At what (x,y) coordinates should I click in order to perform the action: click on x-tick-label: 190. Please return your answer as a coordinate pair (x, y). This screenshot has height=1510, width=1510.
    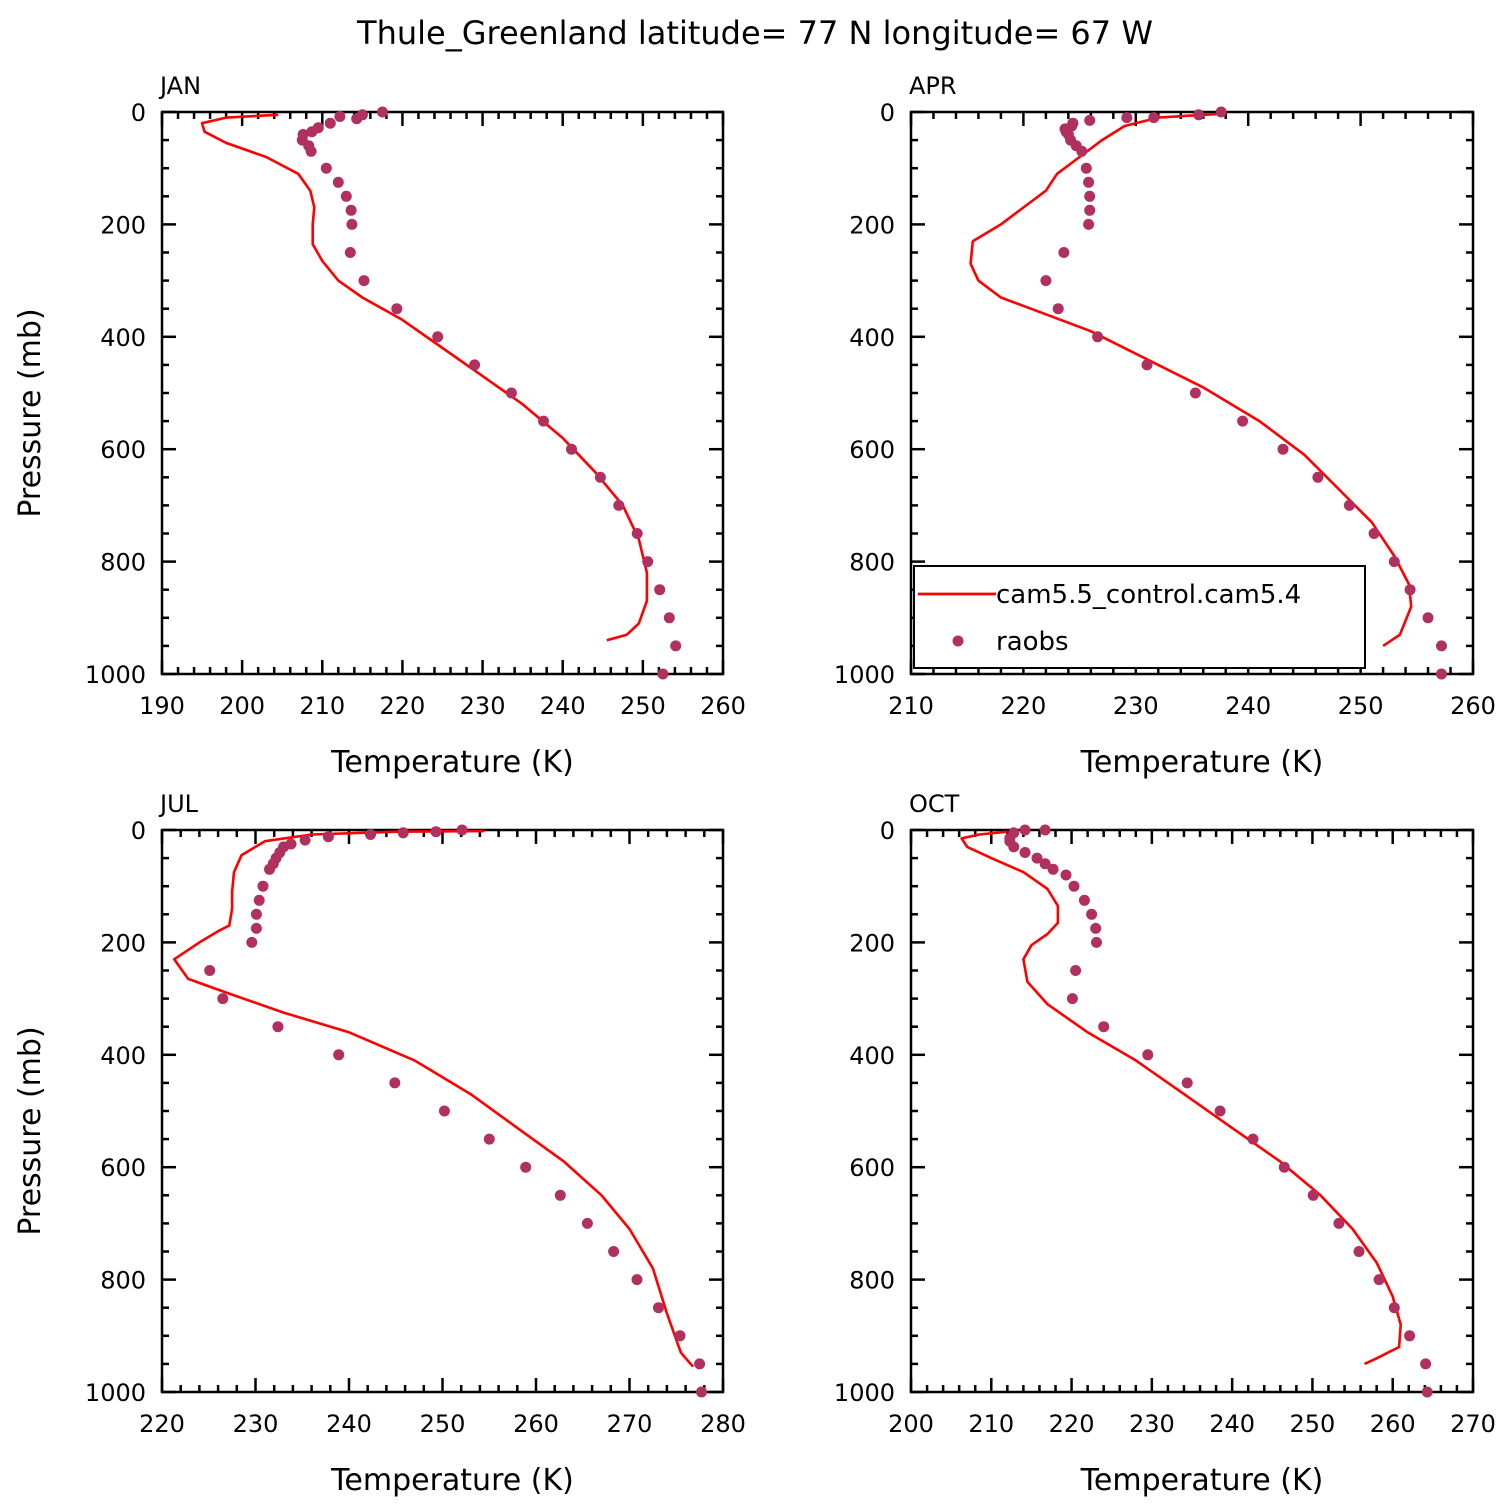
    Looking at the image, I should click on (162, 706).